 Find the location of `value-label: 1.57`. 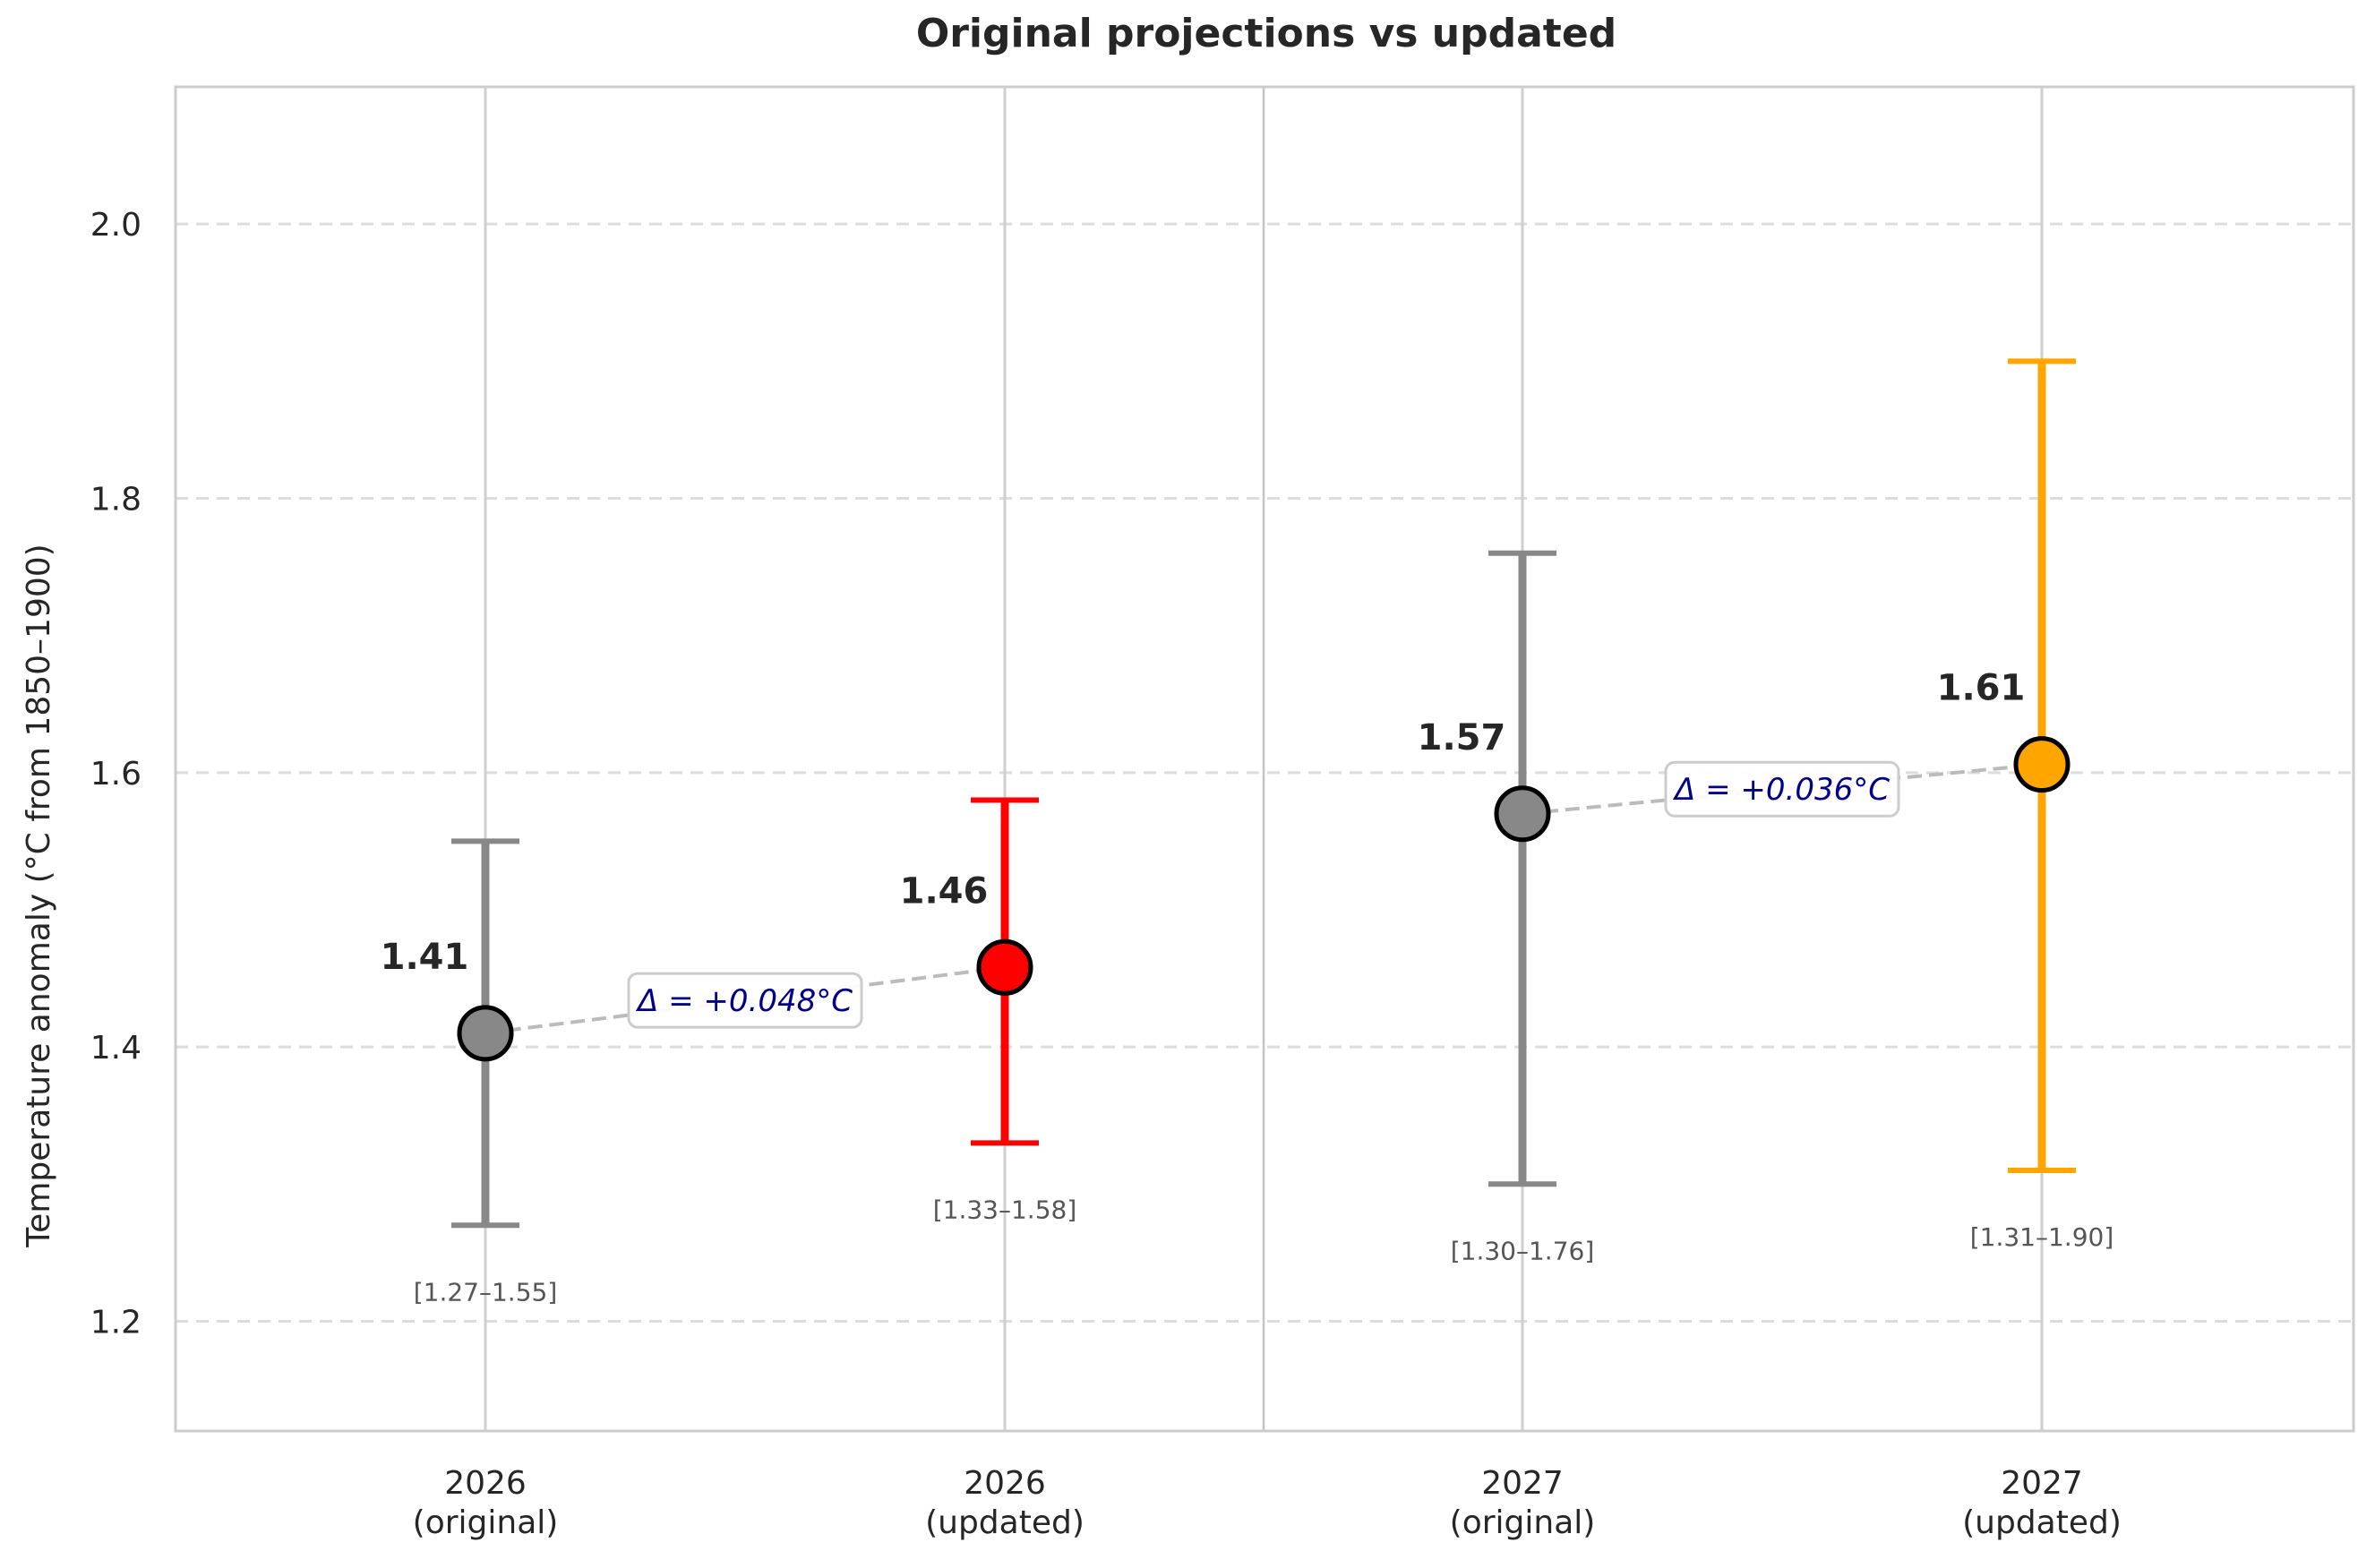

value-label: 1.57 is located at coordinates (1462, 737).